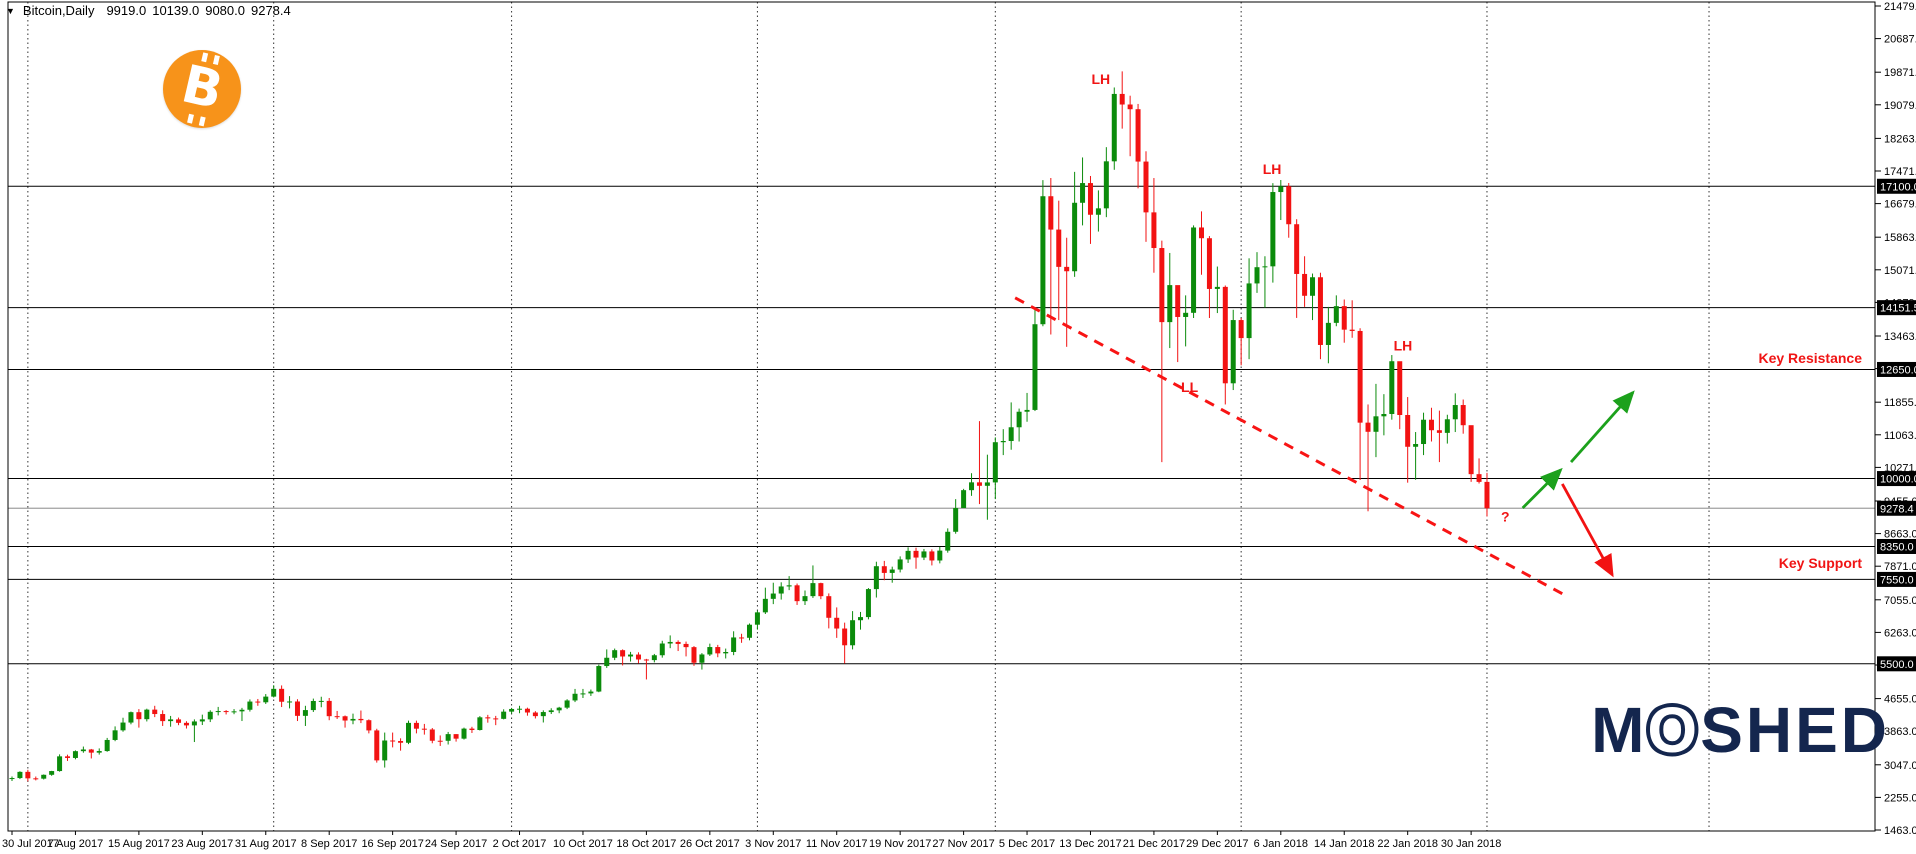 Image resolution: width=1916 pixels, height=854 pixels. What do you see at coordinates (1900, 831) in the screenshot?
I see `price-axis-label: 1463.0` at bounding box center [1900, 831].